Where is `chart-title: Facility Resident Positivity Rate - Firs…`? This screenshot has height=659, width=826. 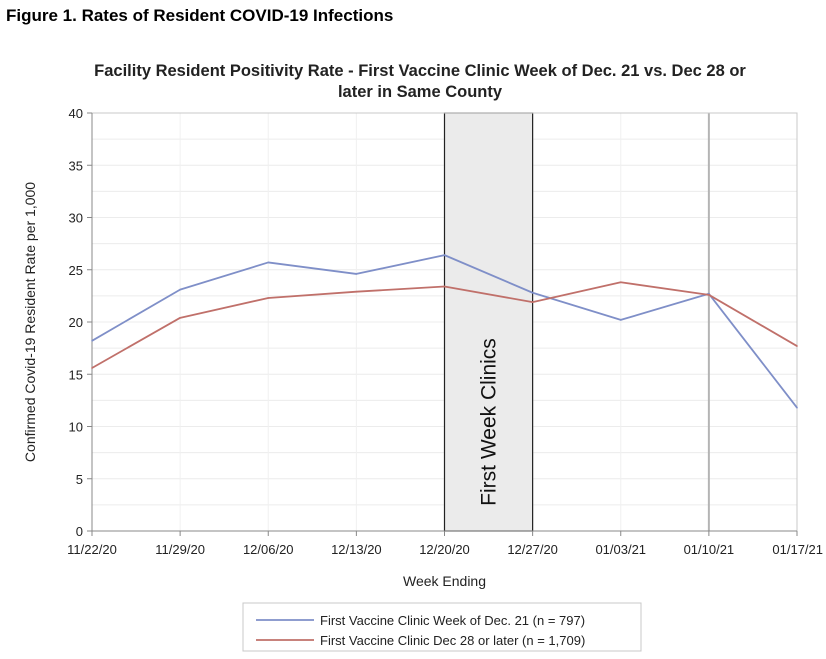 chart-title: Facility Resident Positivity Rate - Firs… is located at coordinates (420, 81).